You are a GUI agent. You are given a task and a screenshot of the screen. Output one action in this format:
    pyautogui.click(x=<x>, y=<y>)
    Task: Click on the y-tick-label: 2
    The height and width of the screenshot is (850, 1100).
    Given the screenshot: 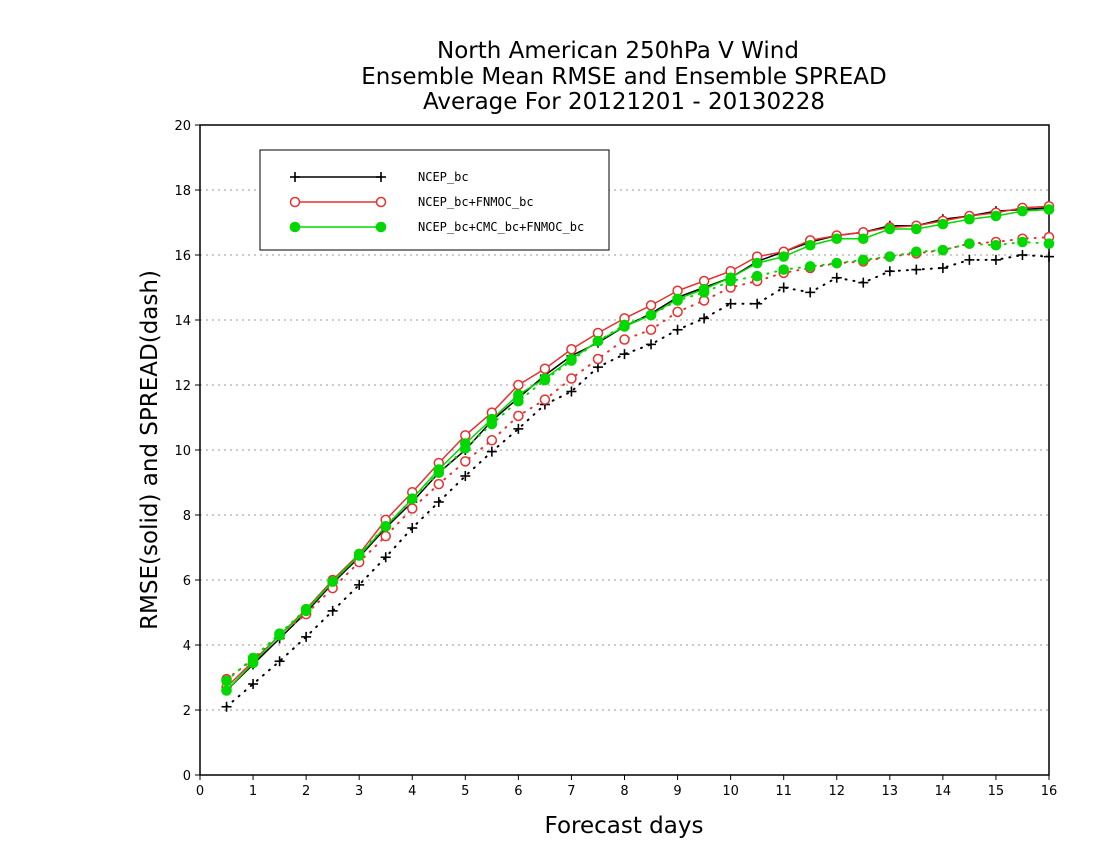 What is the action you would take?
    pyautogui.click(x=187, y=711)
    